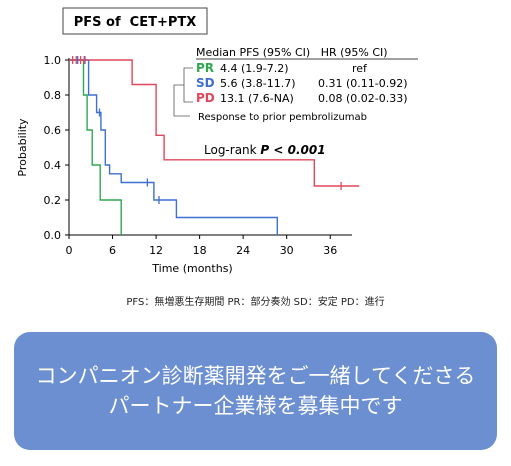  Describe the element at coordinates (363, 83) in the screenshot. I see `legend-hr-sd: 0.31 (0.11-0.92)` at that location.